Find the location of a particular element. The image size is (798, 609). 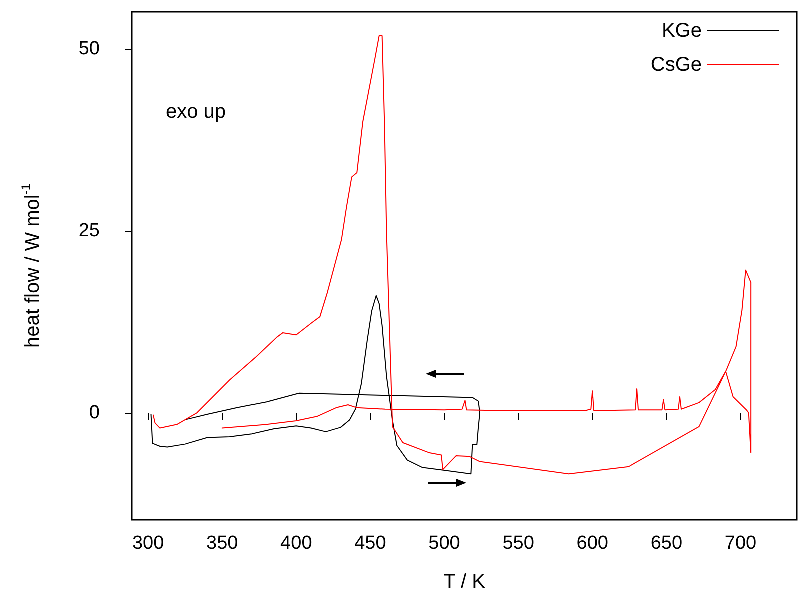

y-tick-label: 0 is located at coordinates (94, 413).